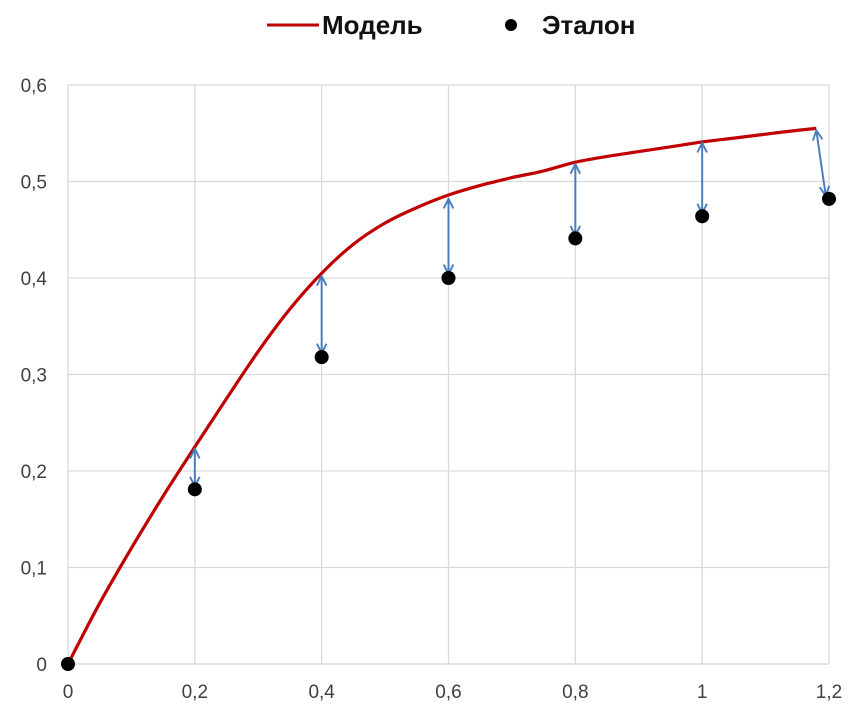 The image size is (865, 705). I want to click on y-tick-label: 0,4, so click(34, 279).